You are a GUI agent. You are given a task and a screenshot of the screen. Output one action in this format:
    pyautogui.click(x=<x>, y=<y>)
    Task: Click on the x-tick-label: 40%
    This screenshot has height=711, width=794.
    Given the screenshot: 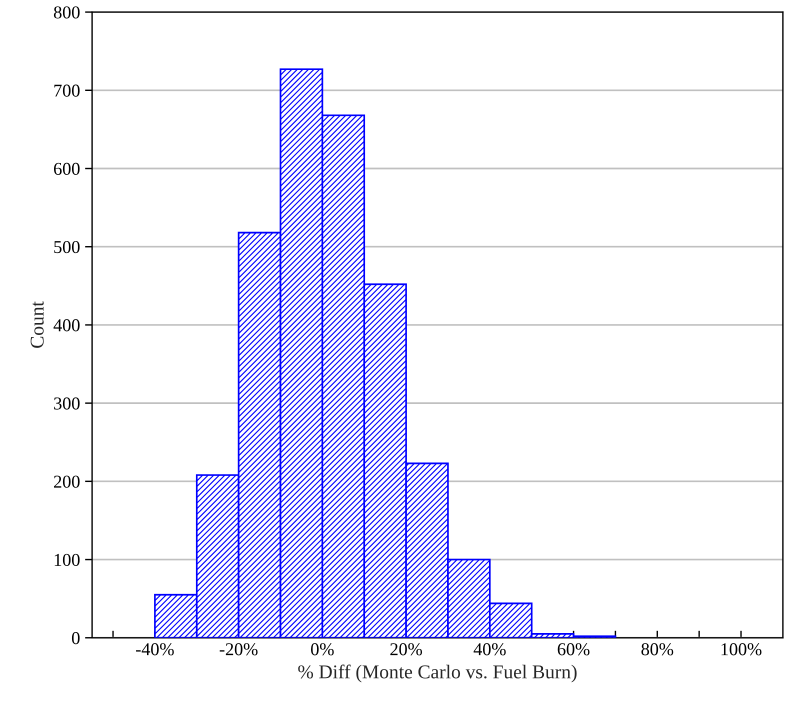 What is the action you would take?
    pyautogui.click(x=490, y=649)
    